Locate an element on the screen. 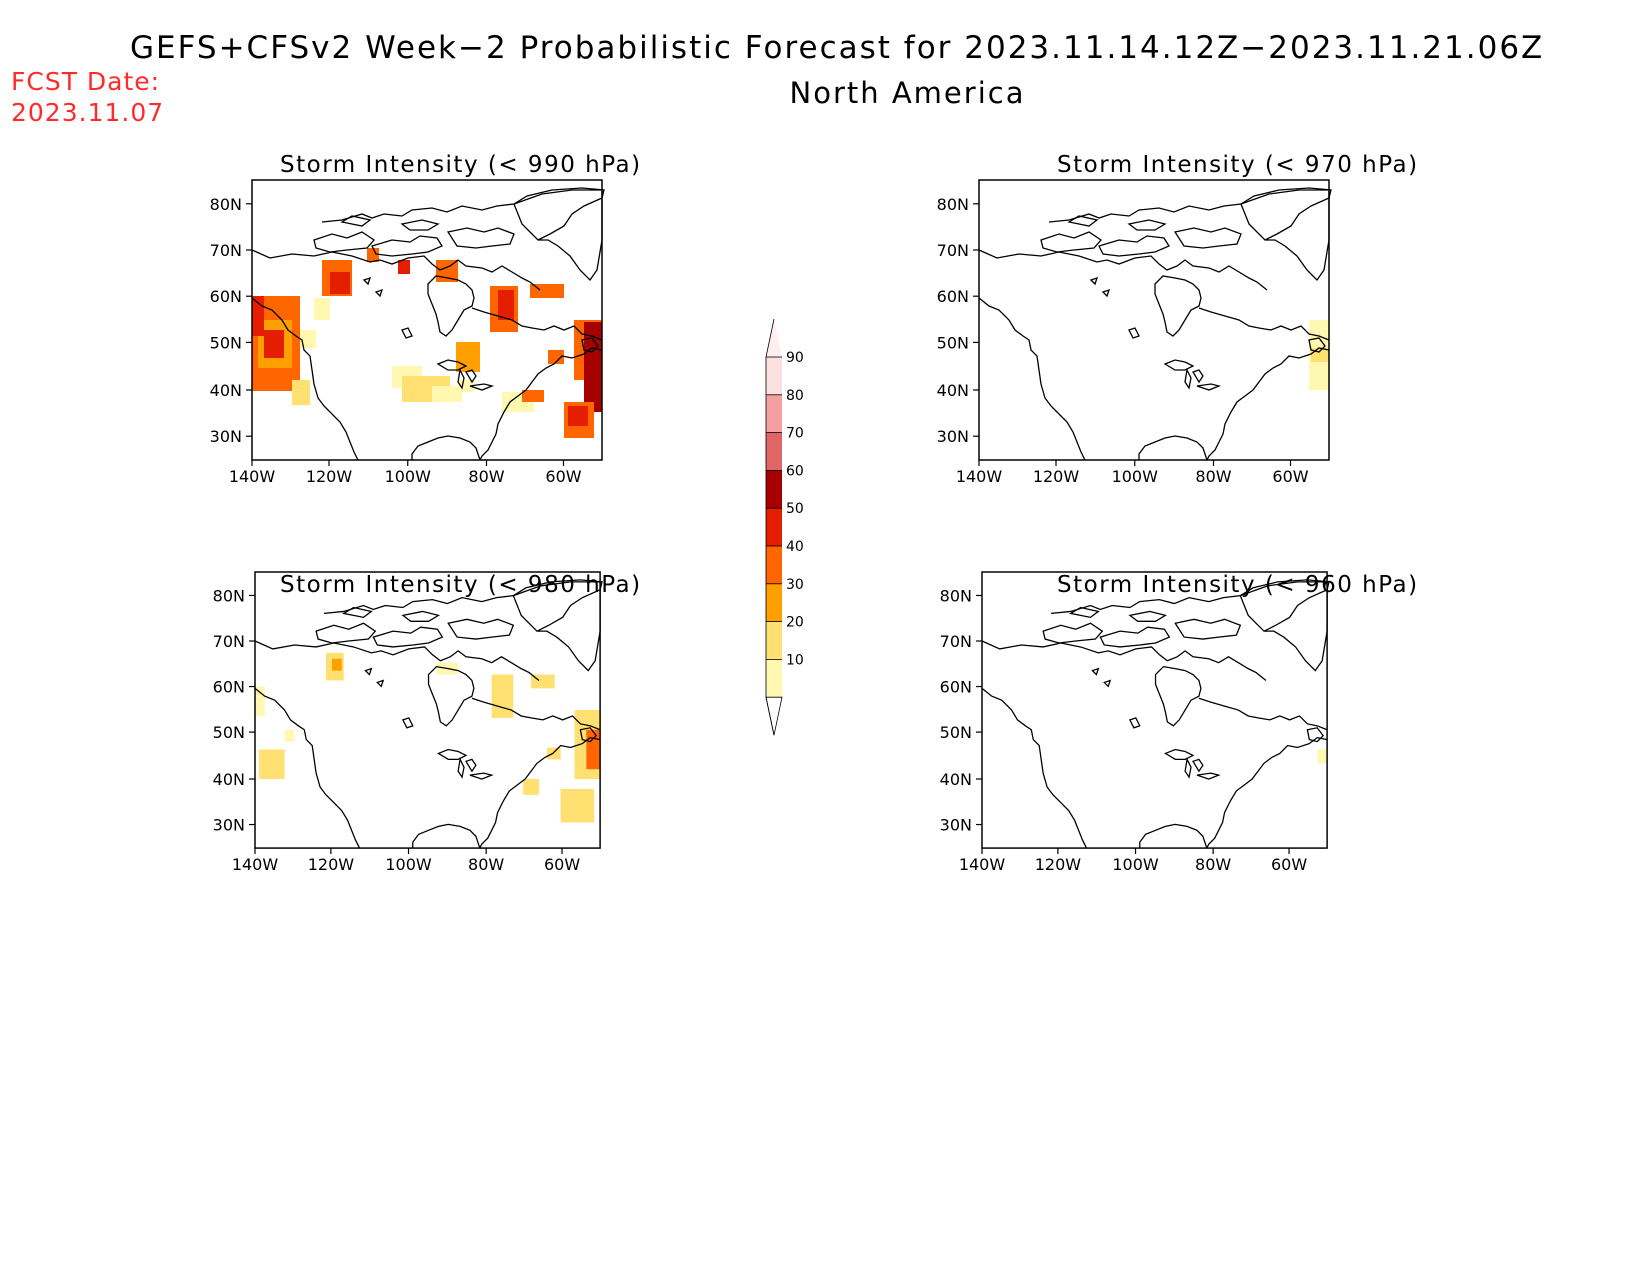 Image resolution: width=1650 pixels, height=1275 pixels. lon-label-990-100W: 100W is located at coordinates (408, 476).